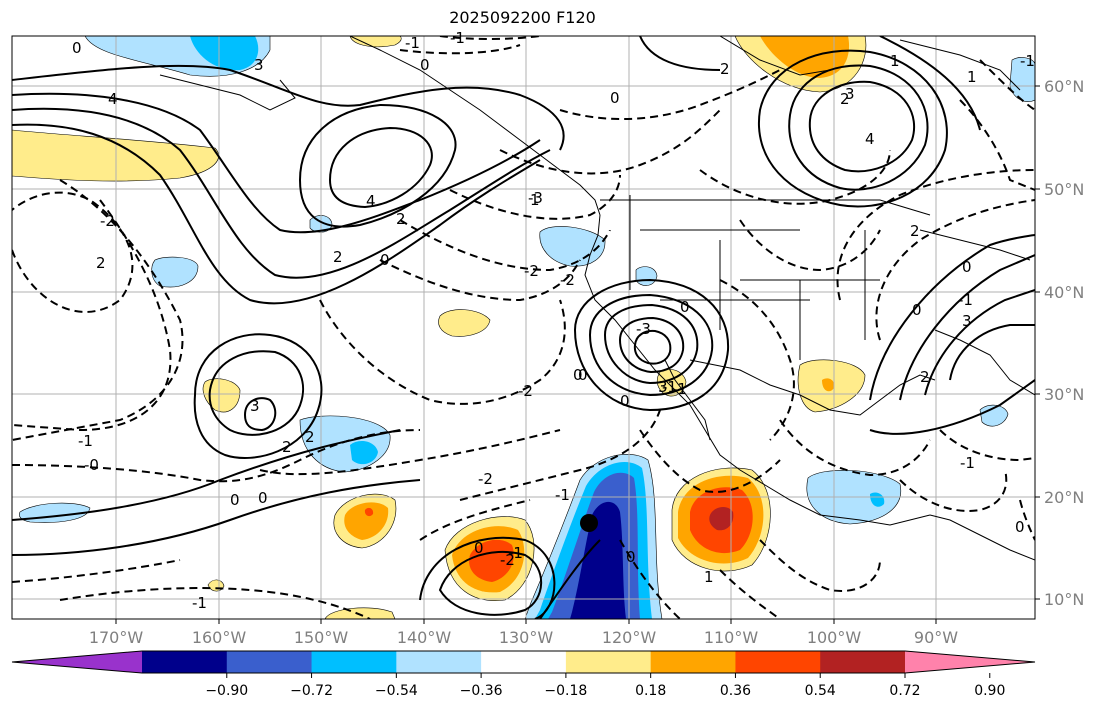  What do you see at coordinates (1064, 599) in the screenshot?
I see `lat-label: 10°N` at bounding box center [1064, 599].